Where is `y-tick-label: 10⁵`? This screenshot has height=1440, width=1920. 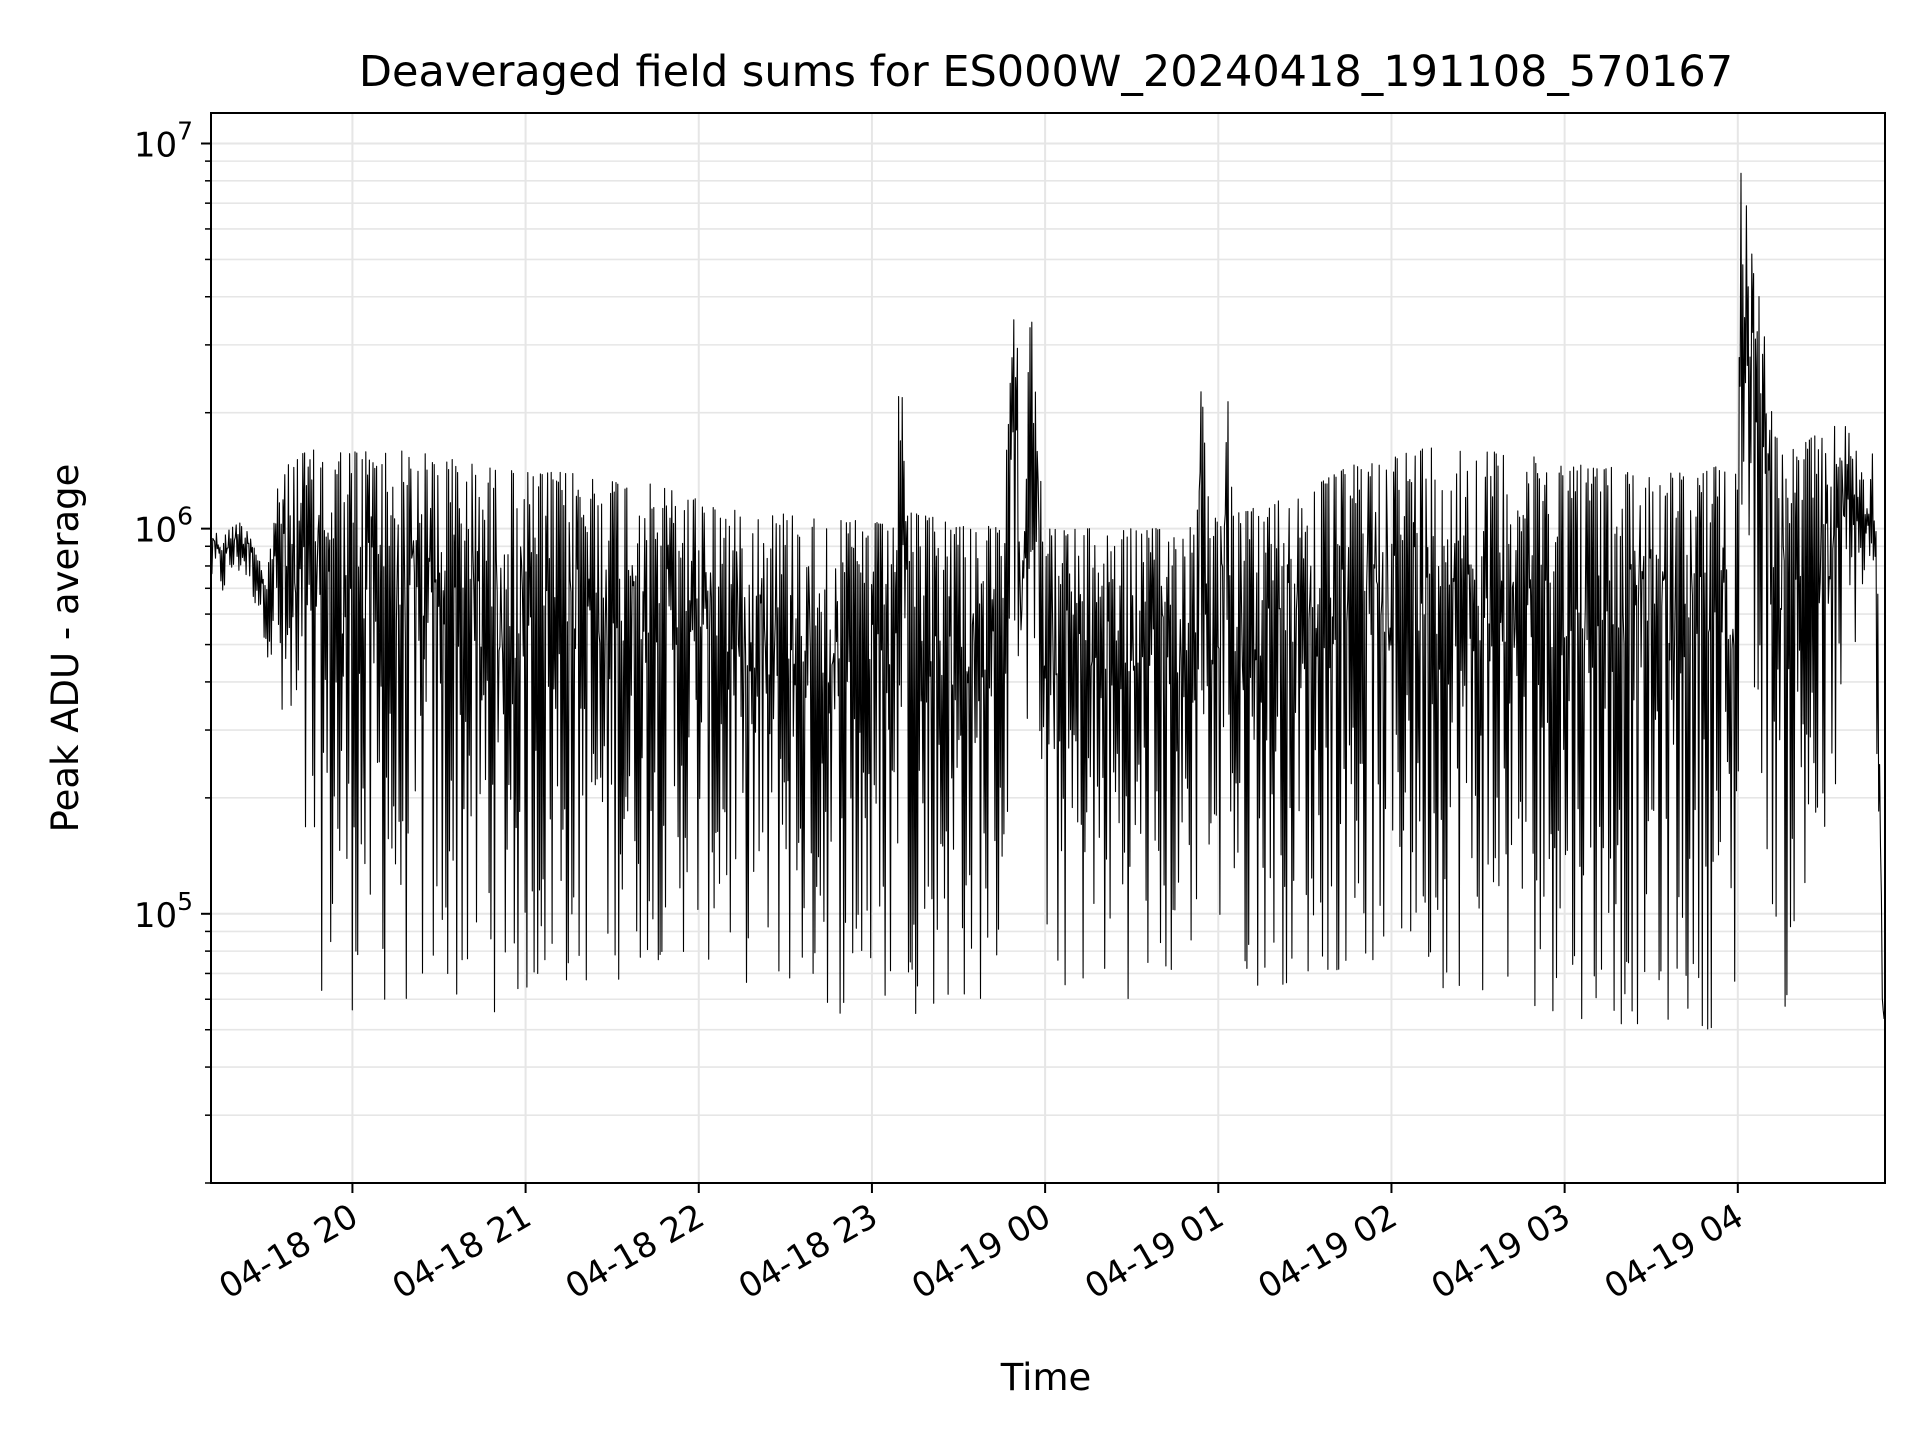 y-tick-label: 10⁵ is located at coordinates (163, 911).